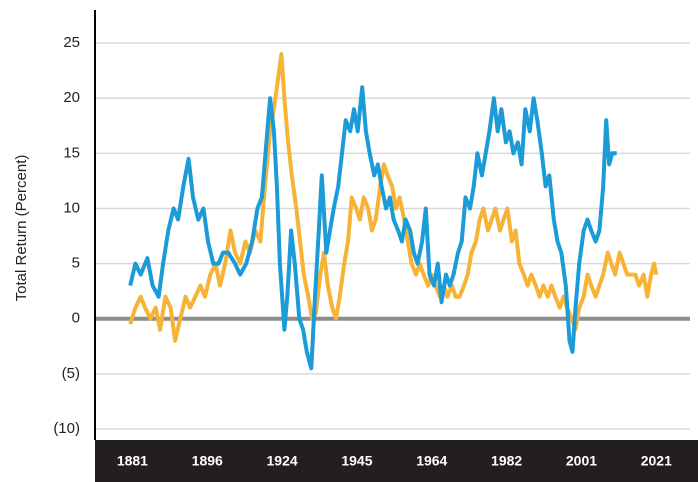 The height and width of the screenshot is (482, 698). I want to click on y-tick-label: 5, so click(76, 263).